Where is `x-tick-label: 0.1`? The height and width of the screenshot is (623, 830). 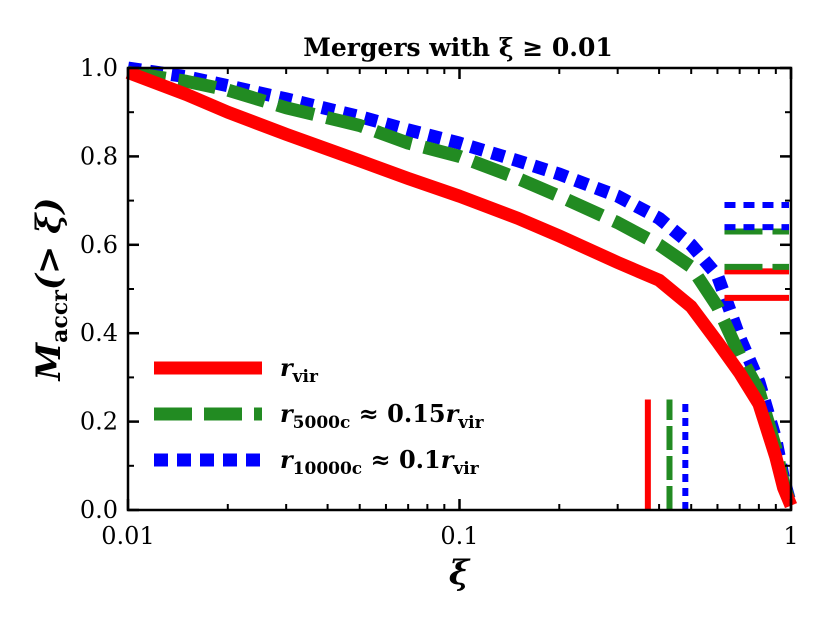
x-tick-label: 0.1 is located at coordinates (459, 536).